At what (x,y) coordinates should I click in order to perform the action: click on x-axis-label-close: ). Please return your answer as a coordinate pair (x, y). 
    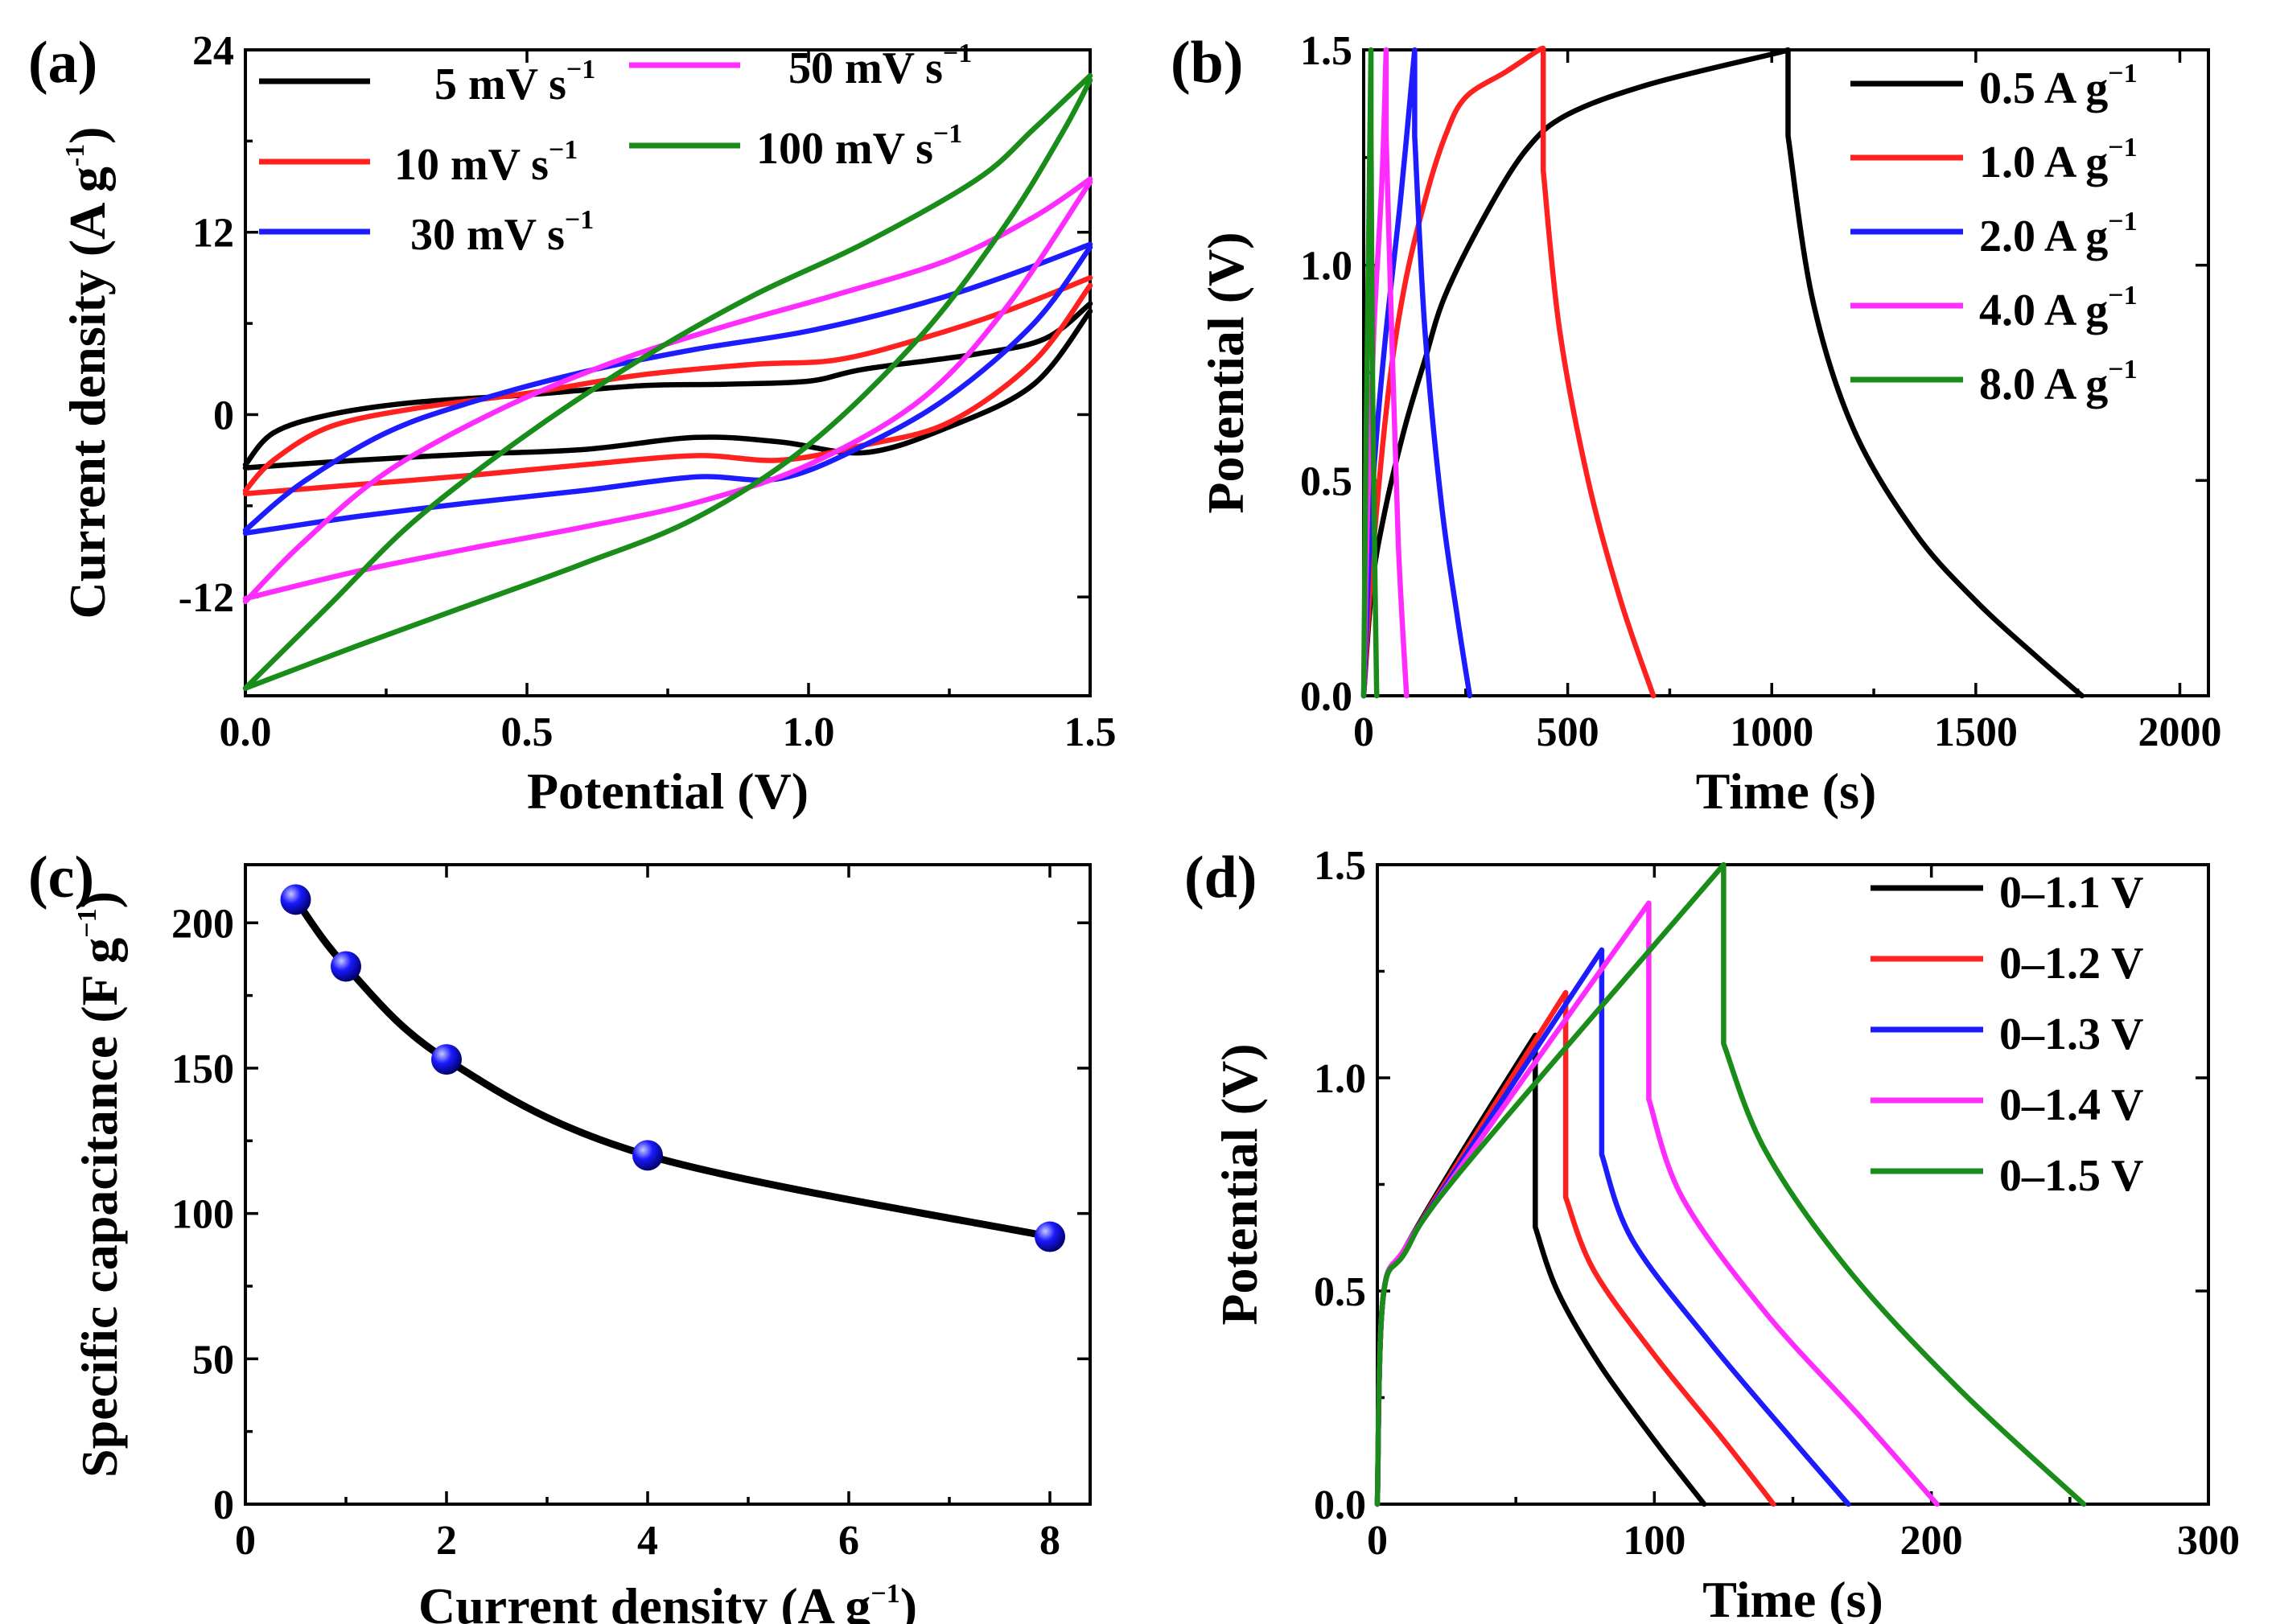
    Looking at the image, I should click on (908, 1601).